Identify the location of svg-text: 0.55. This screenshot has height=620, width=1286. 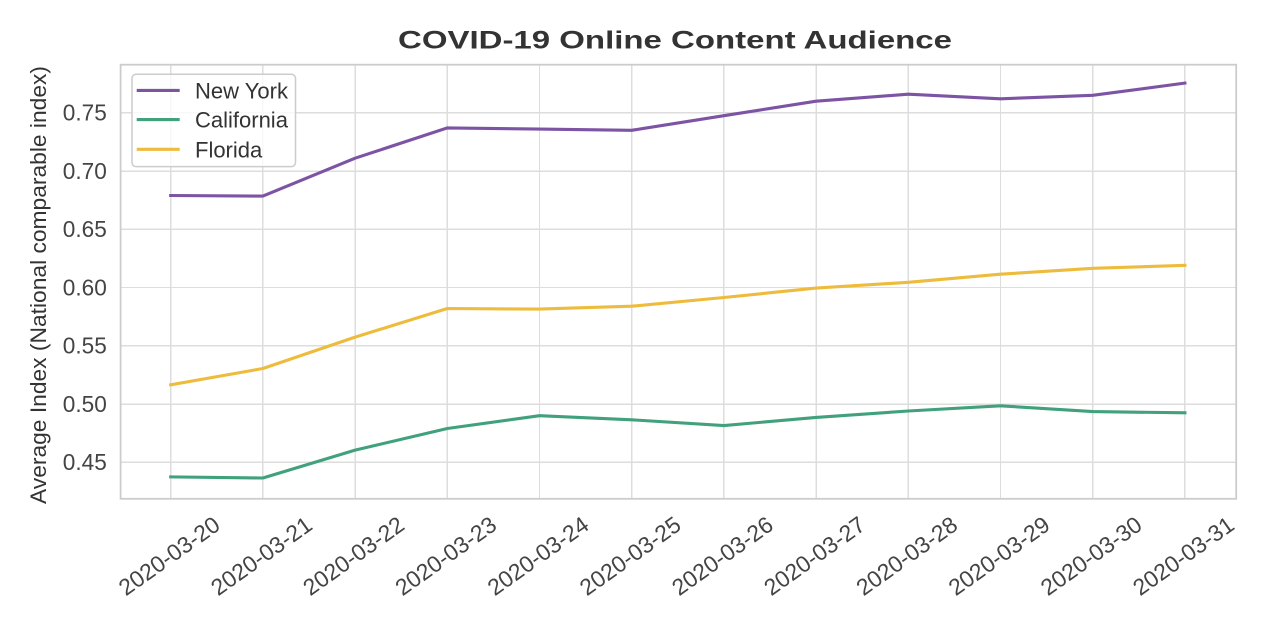
(85, 346).